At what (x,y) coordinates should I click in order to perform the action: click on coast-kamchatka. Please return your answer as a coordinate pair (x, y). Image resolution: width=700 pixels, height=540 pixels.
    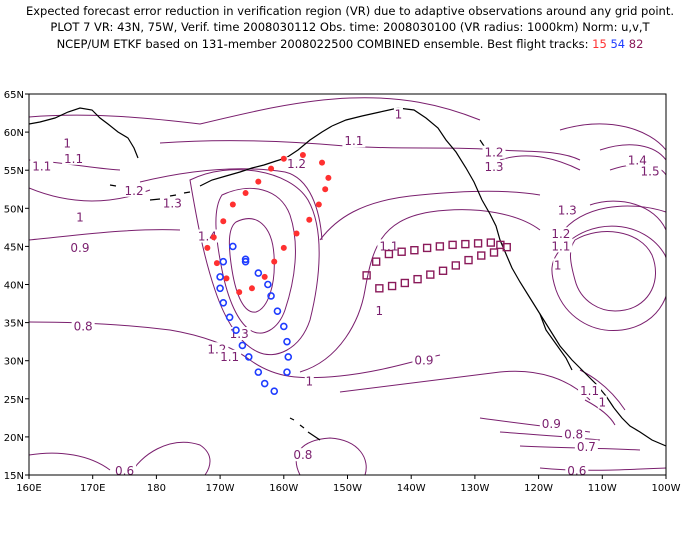
    Looking at the image, I should click on (84, 133).